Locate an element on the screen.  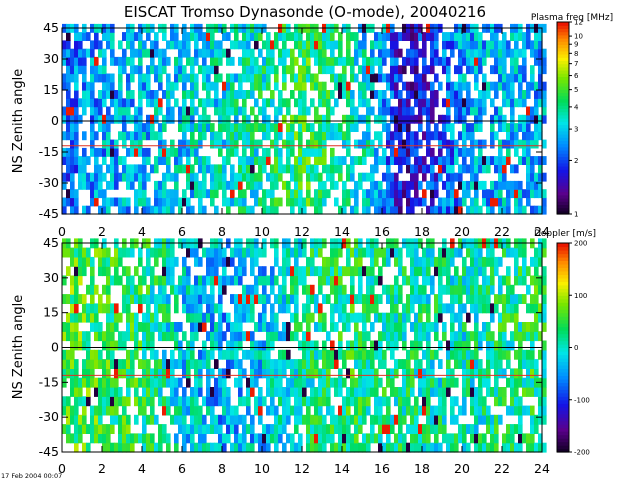
colorbar-tick-label: 9 is located at coordinates (576, 45).